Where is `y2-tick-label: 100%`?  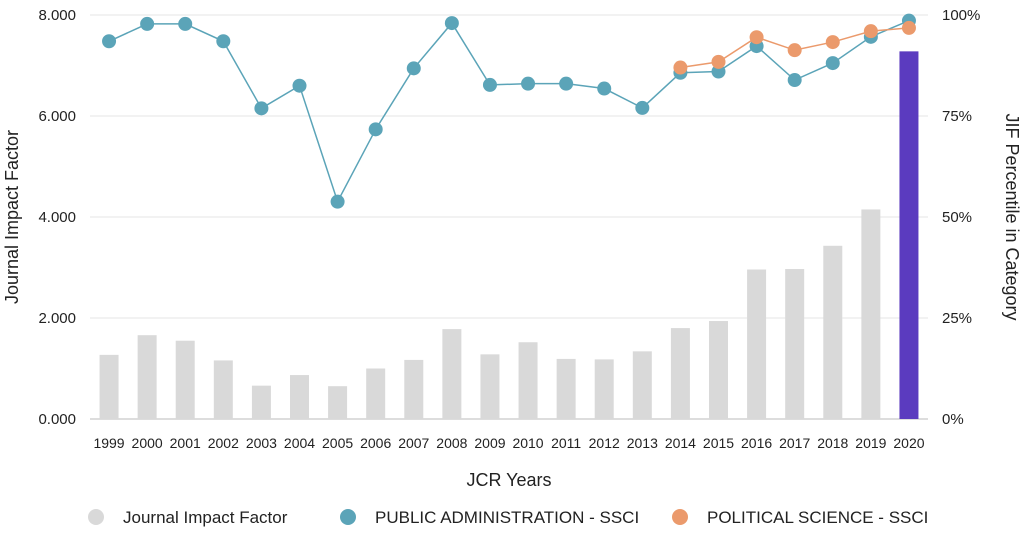 y2-tick-label: 100% is located at coordinates (961, 15).